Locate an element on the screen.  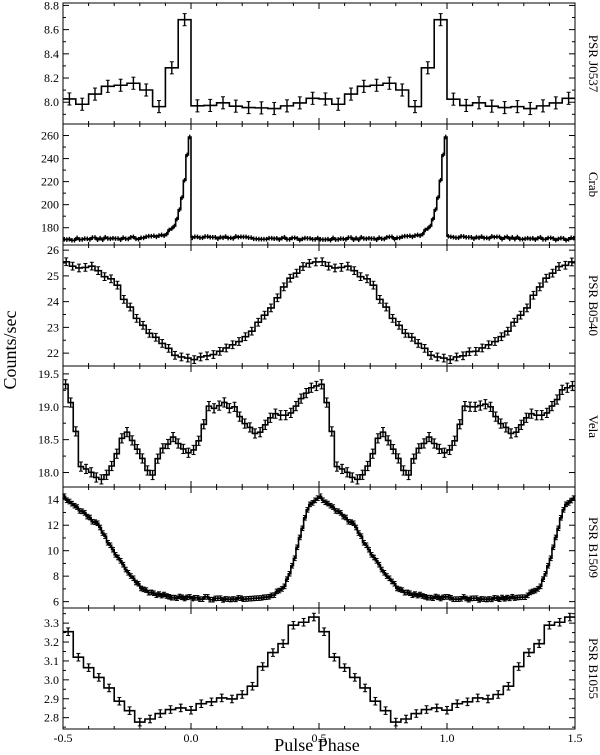
y-tick-label: 26 is located at coordinates (53, 250).